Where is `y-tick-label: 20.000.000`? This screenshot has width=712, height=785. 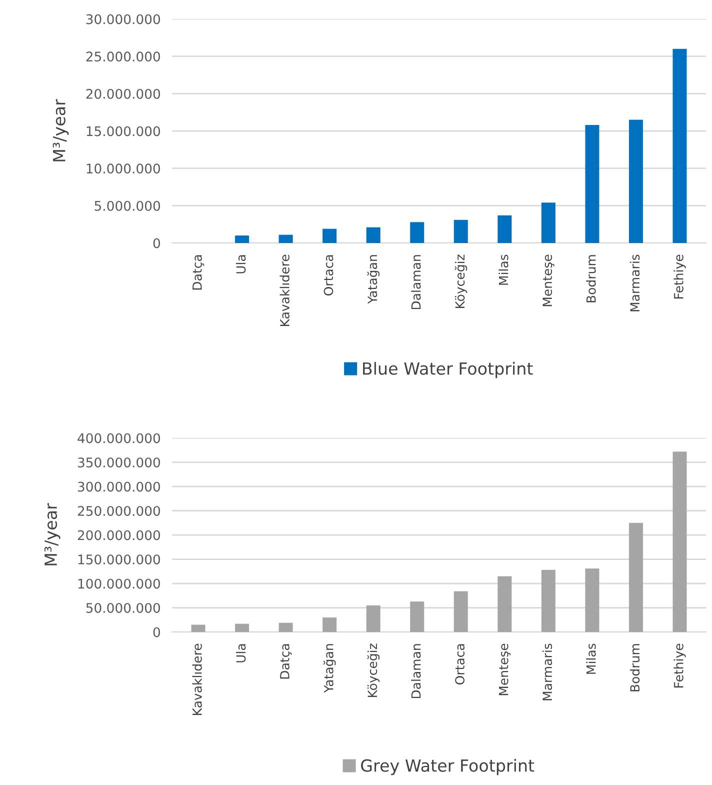 y-tick-label: 20.000.000 is located at coordinates (123, 93).